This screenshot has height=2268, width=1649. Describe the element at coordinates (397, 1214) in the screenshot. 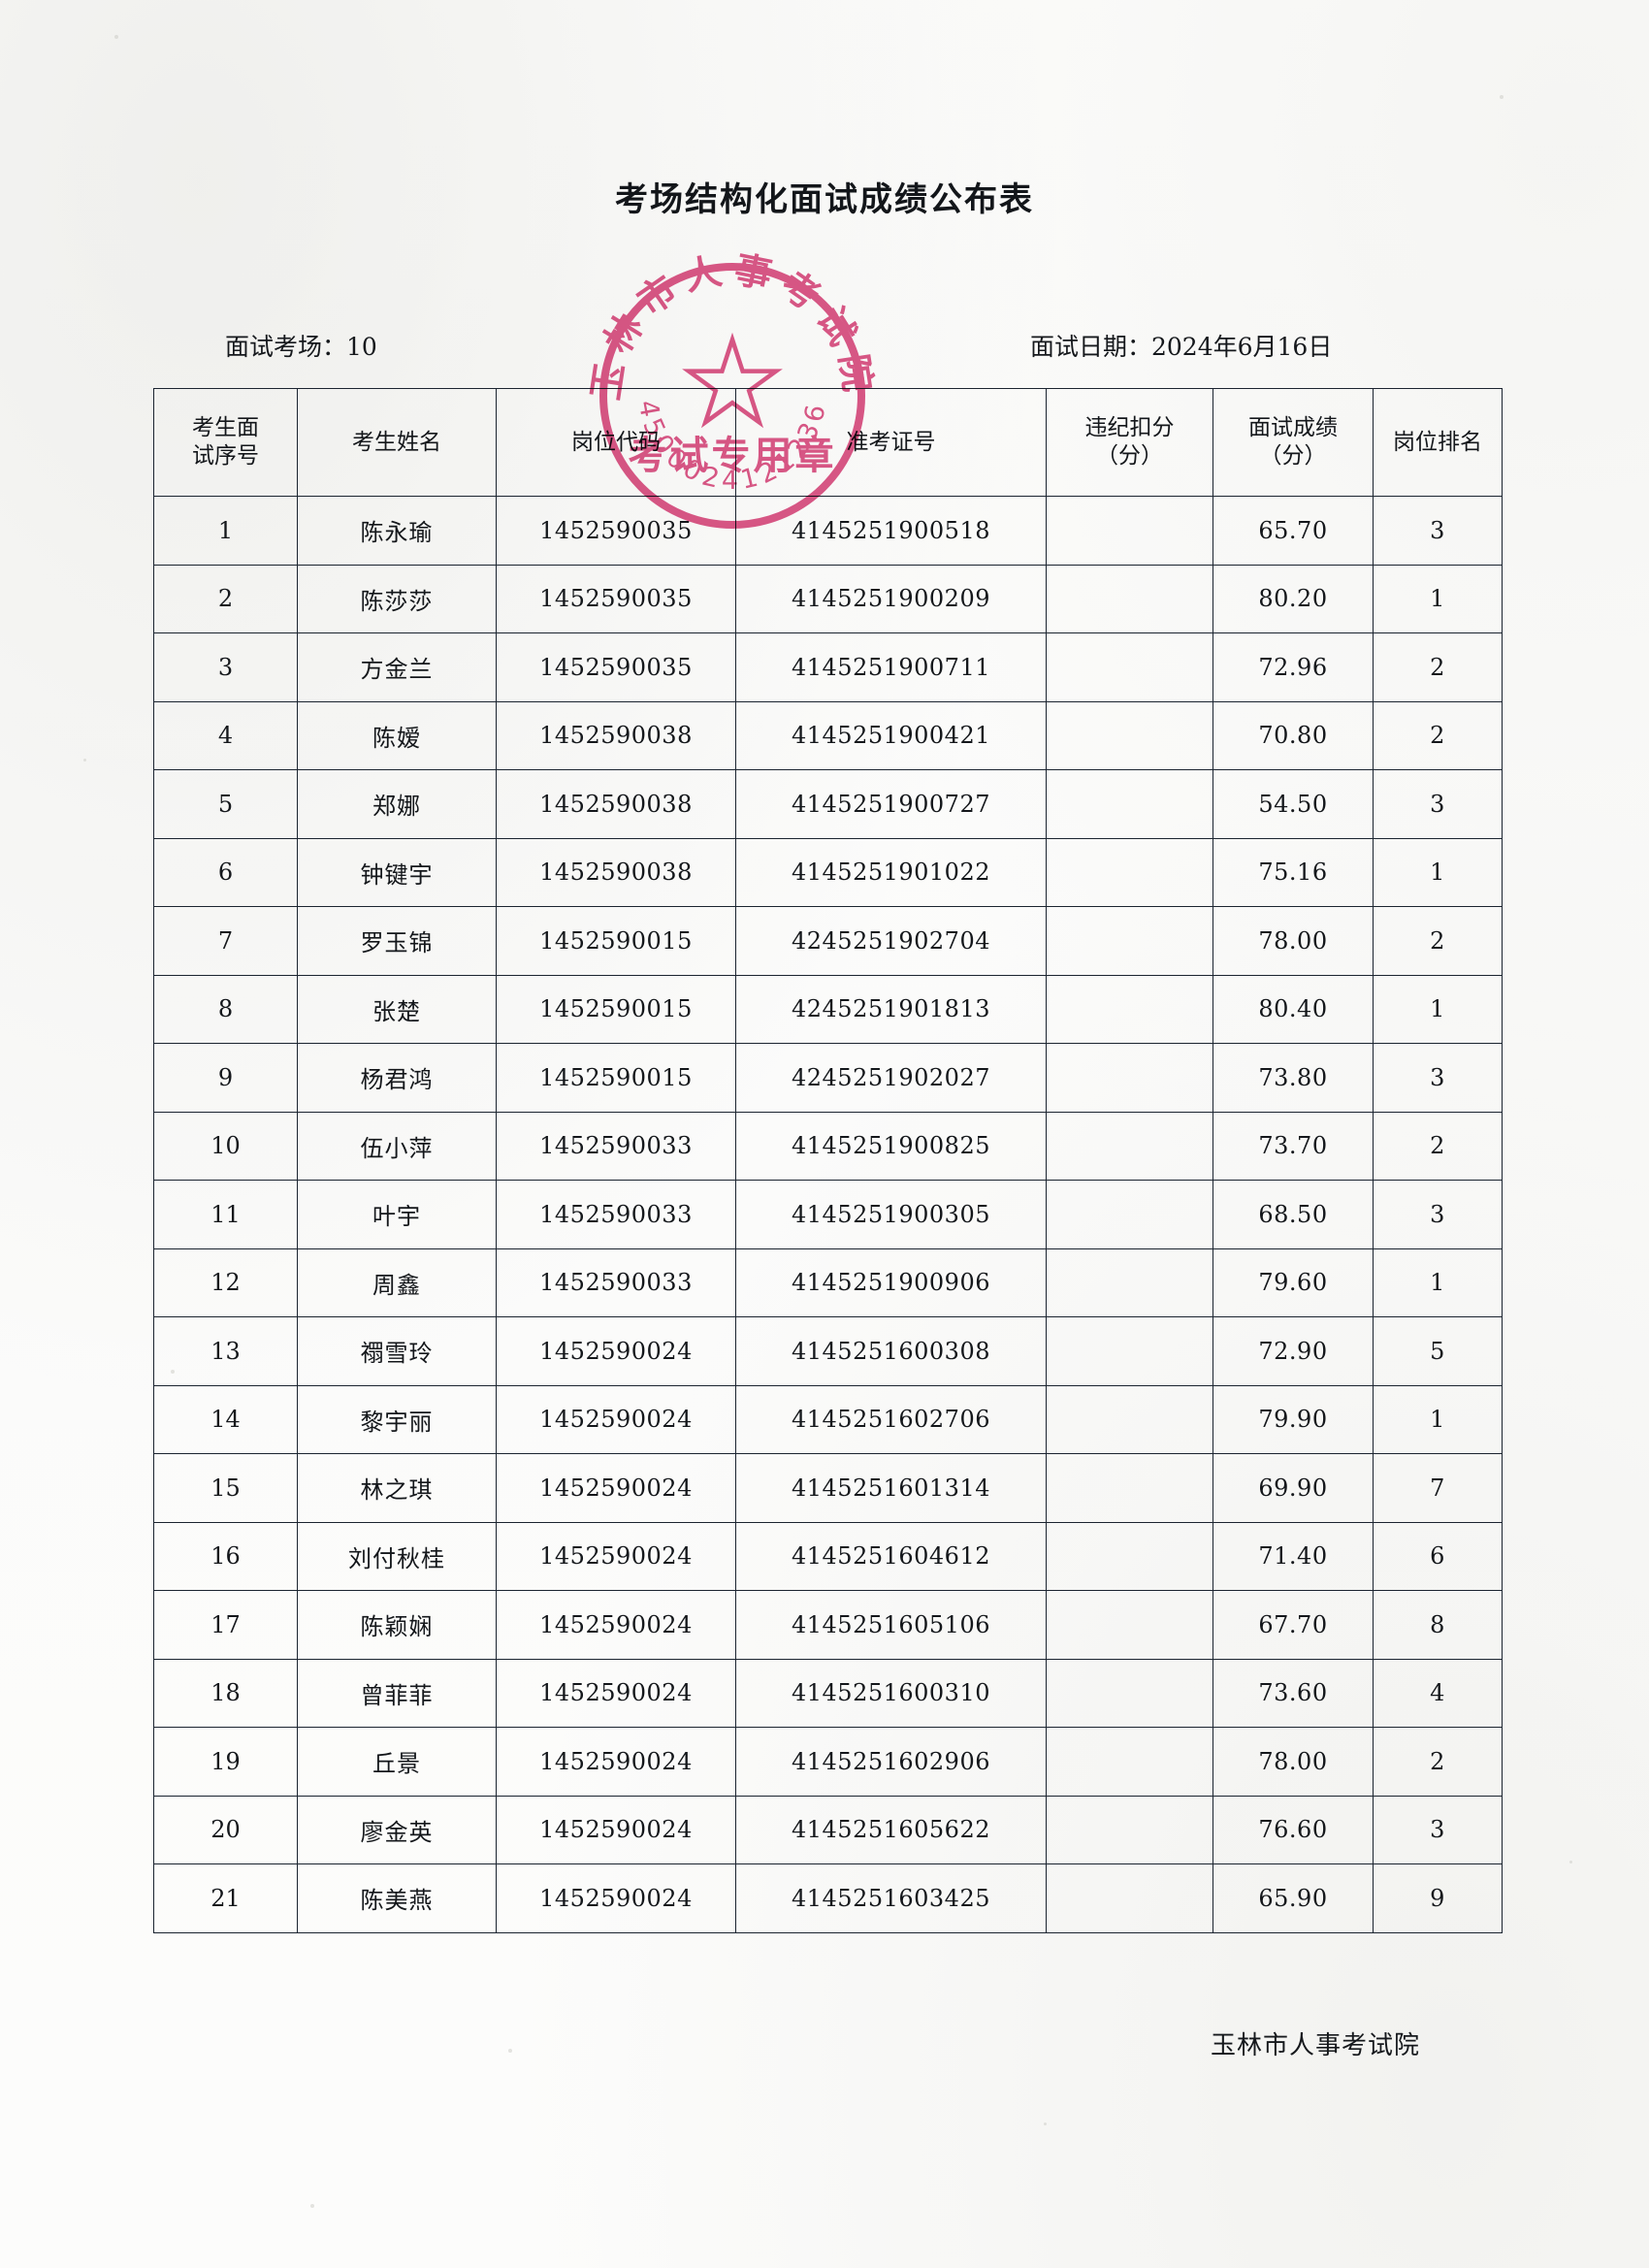

I see `cell-name: 叶宇` at that location.